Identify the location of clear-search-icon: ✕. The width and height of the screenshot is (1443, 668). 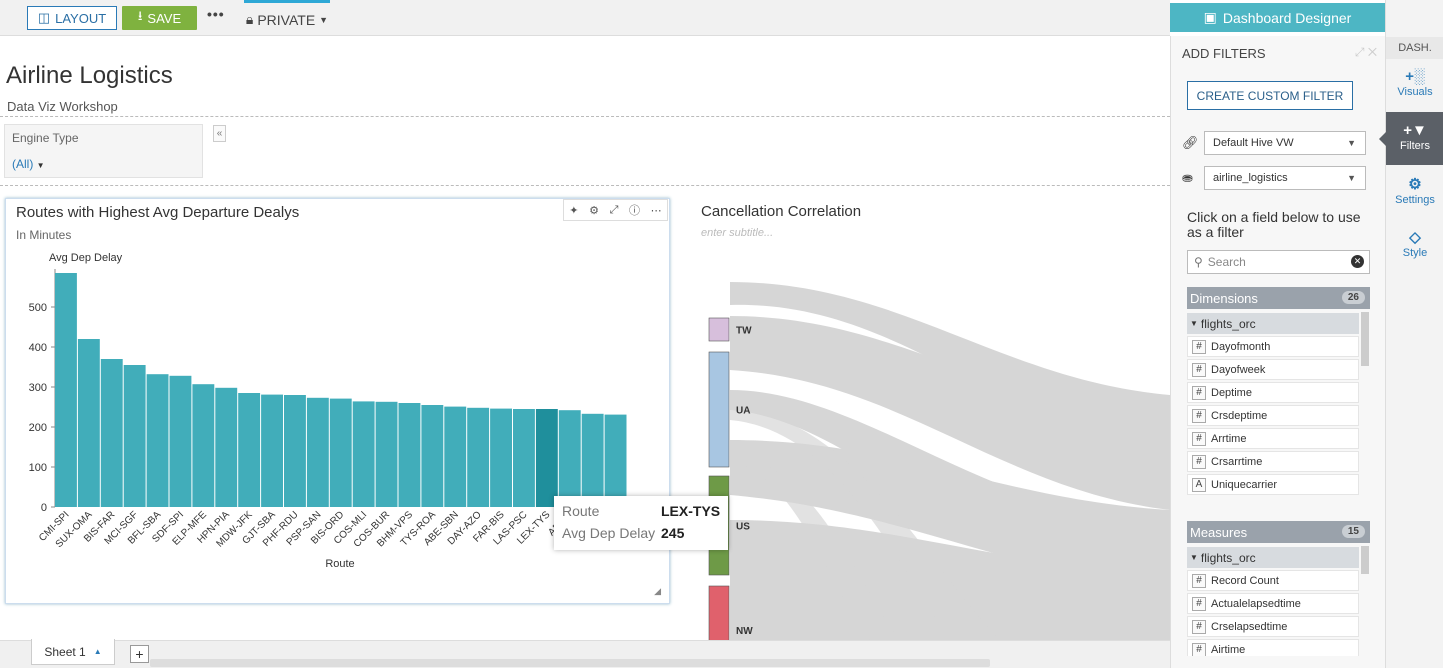
(1357, 261).